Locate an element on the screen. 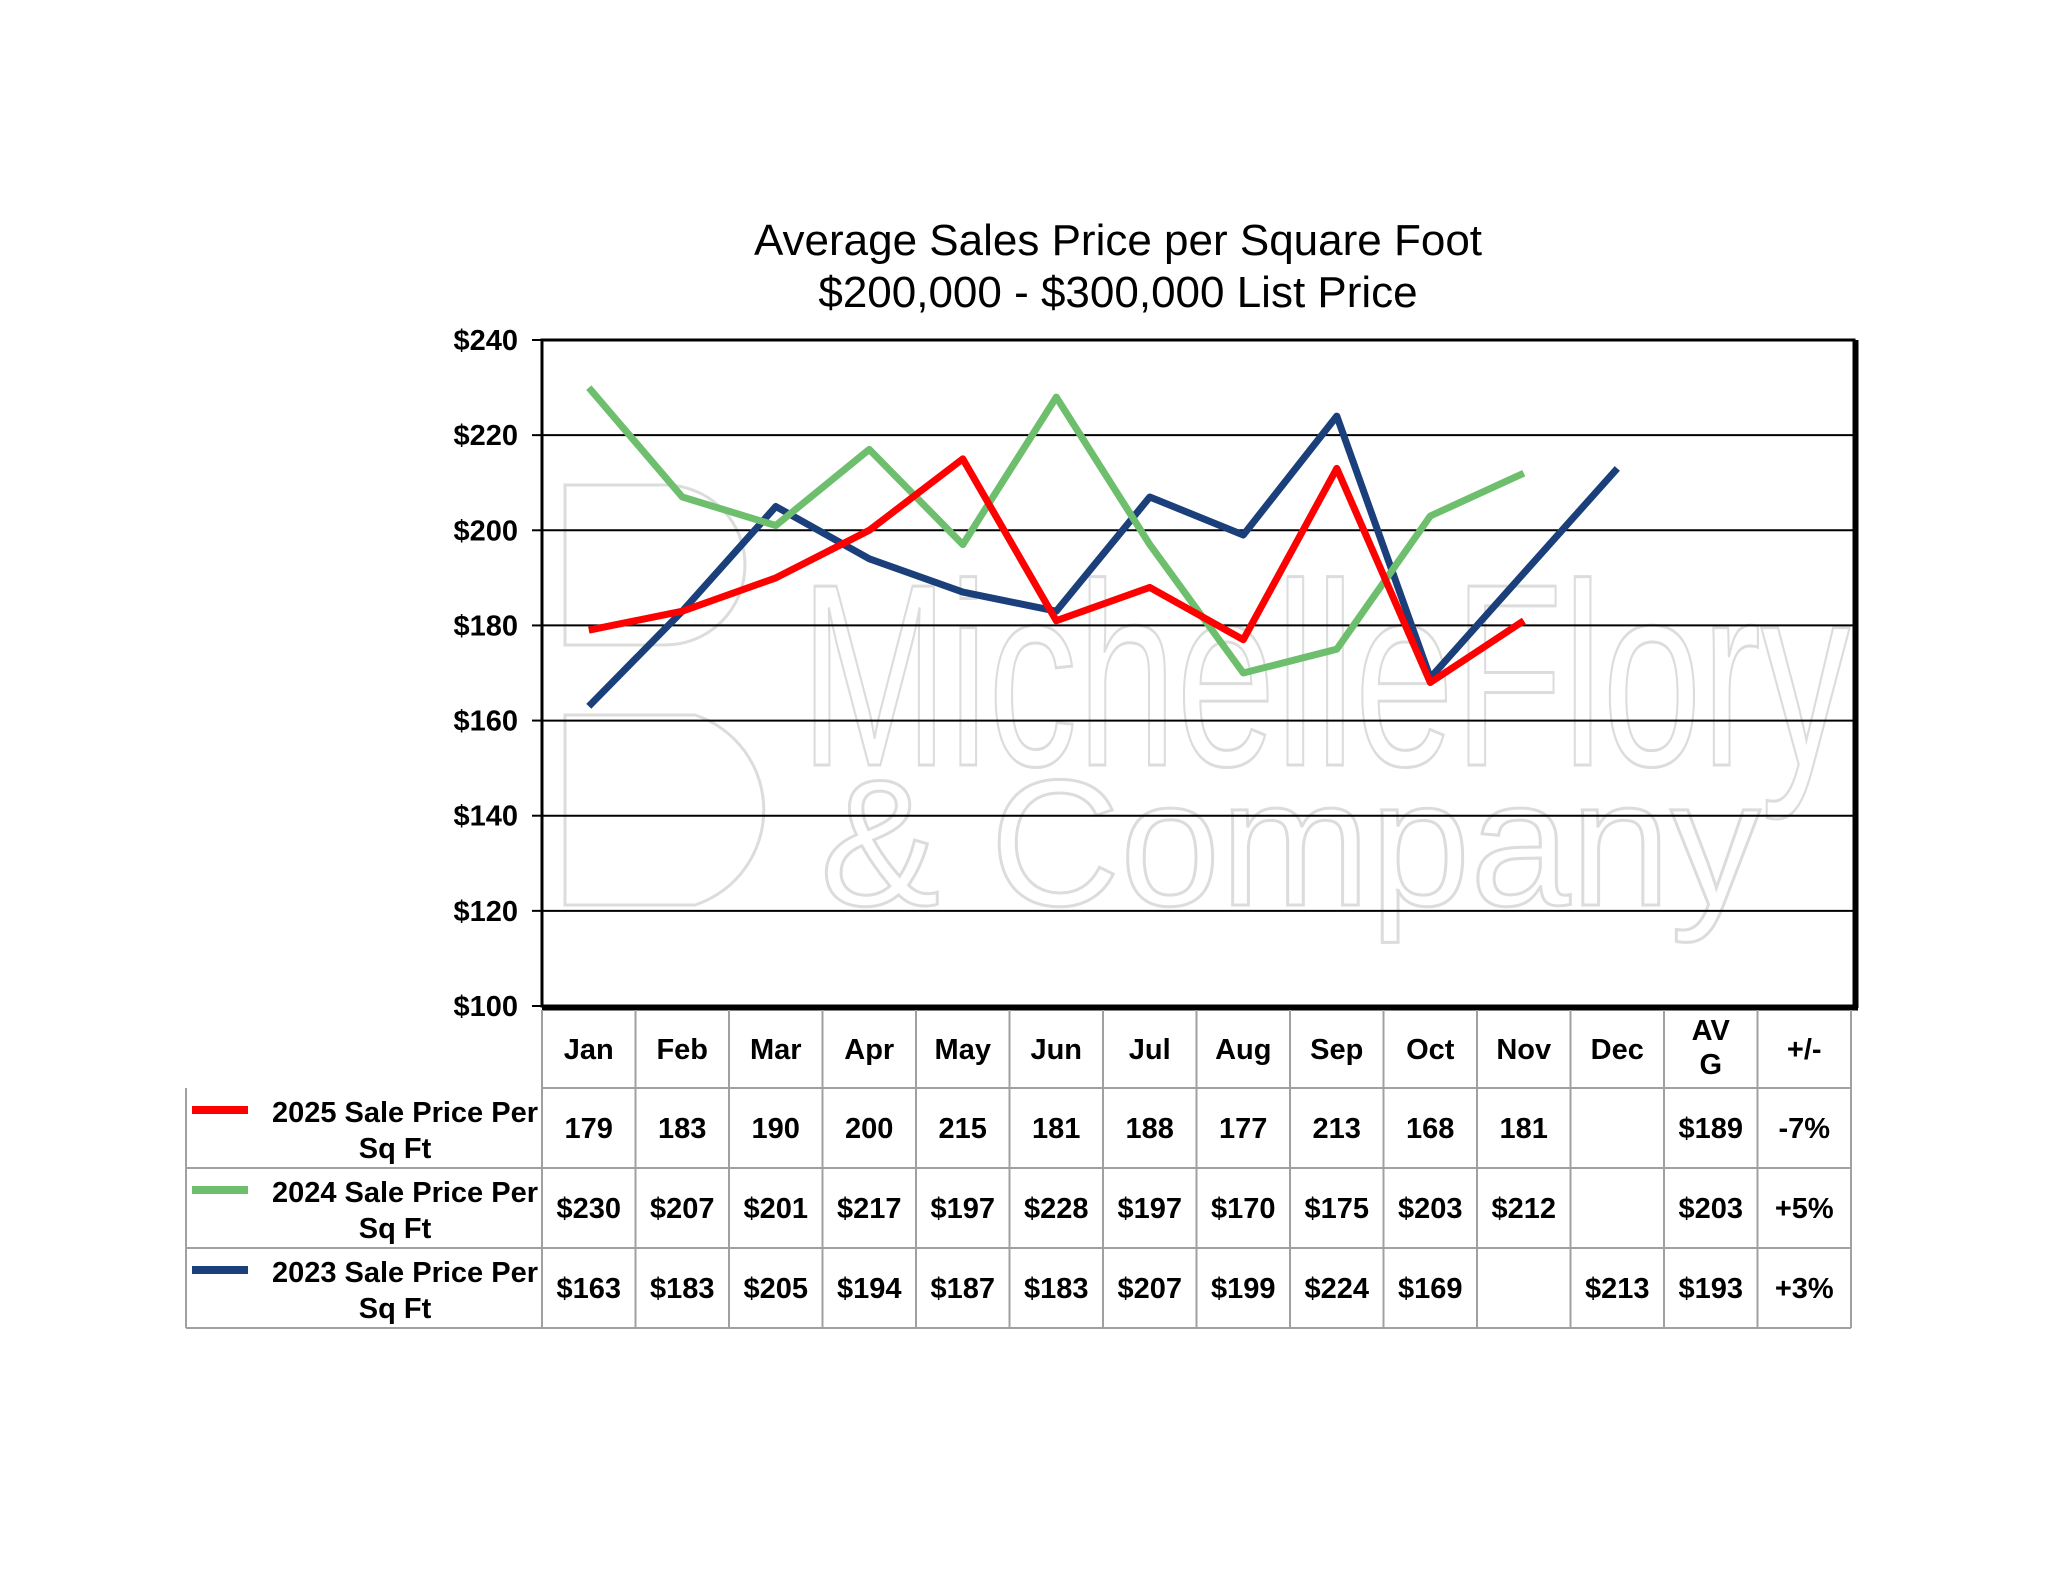 This screenshot has height=1583, width=2048. table-header-cell: +/- is located at coordinates (1804, 1050).